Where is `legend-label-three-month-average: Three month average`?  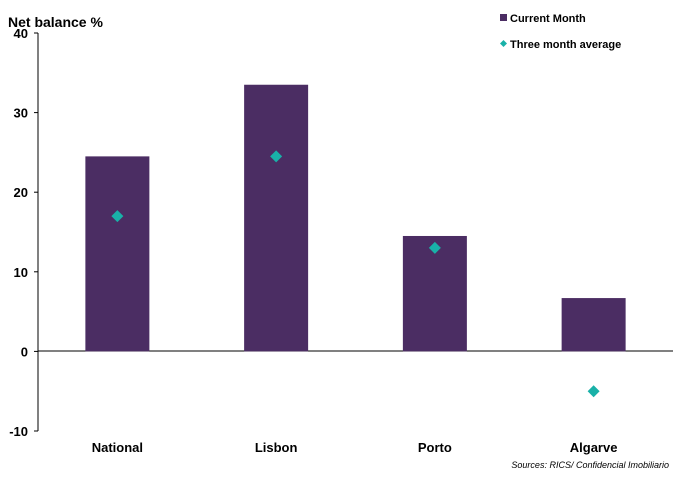
legend-label-three-month-average: Three month average is located at coordinates (565, 45).